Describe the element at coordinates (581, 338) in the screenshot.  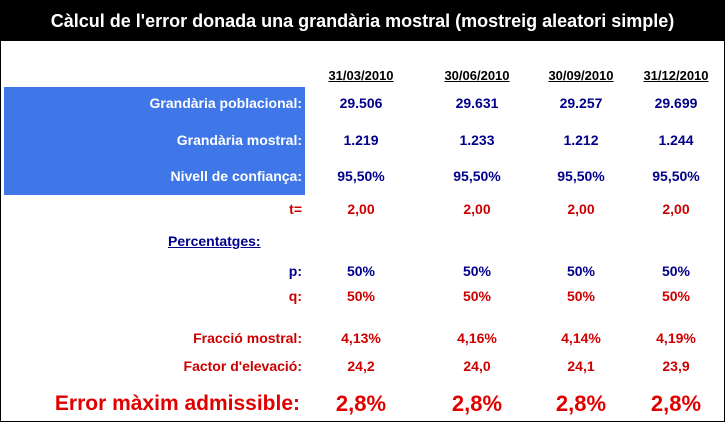
I see `cell-fraccio-mostral-3: 4,14%` at that location.